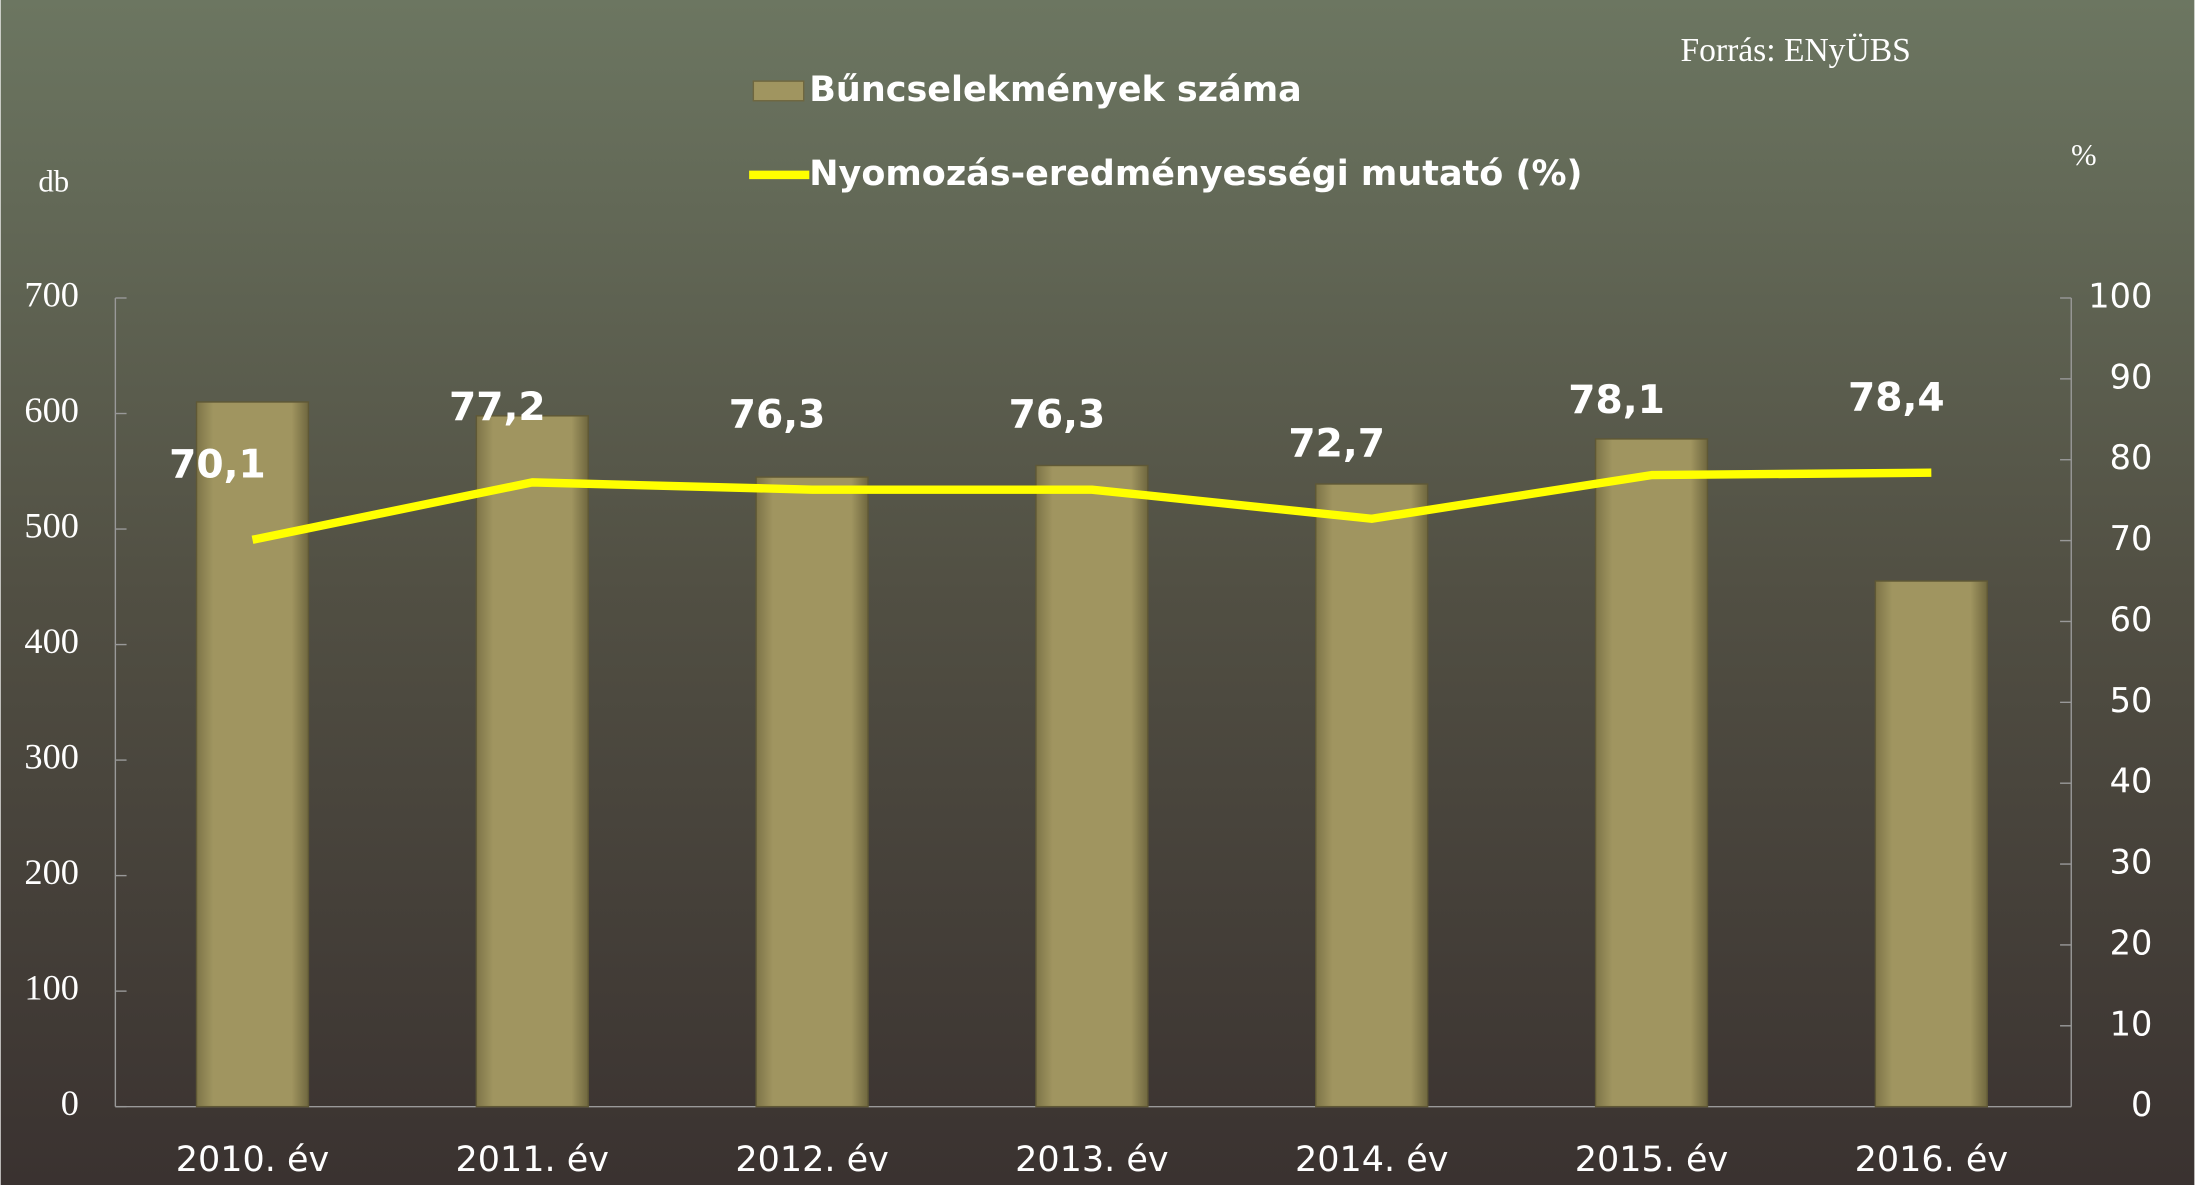 The height and width of the screenshot is (1185, 2195). I want to click on y-tick-label: 700, so click(51, 294).